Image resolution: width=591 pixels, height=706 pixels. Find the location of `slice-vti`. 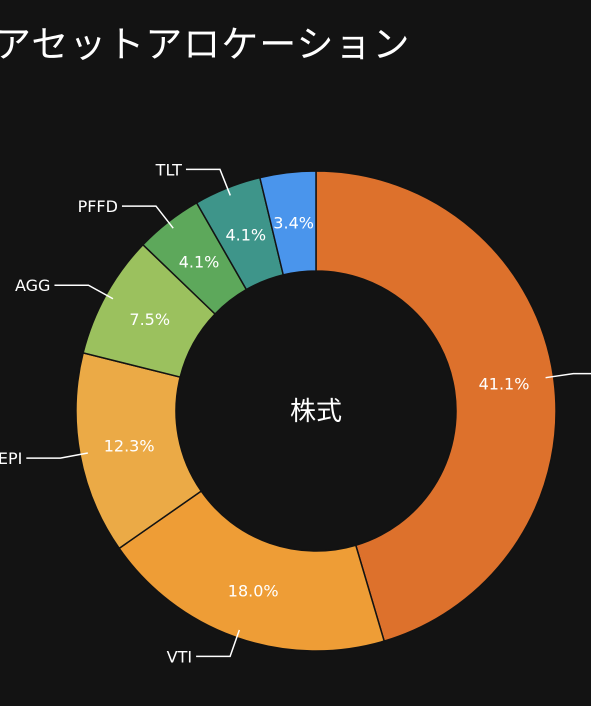

slice-vti is located at coordinates (252, 571).